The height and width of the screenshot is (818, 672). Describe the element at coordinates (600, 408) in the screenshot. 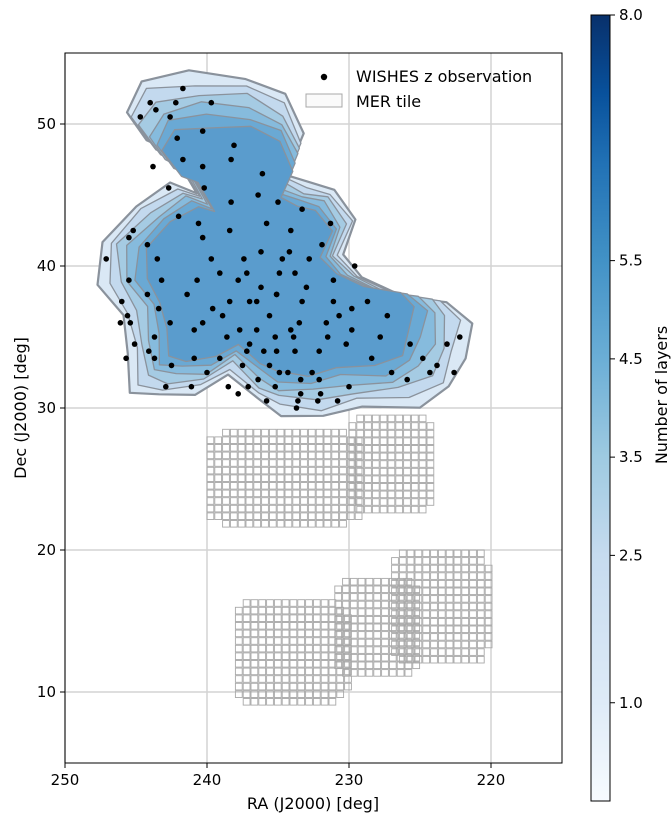

I see `colorbar-gradient` at that location.